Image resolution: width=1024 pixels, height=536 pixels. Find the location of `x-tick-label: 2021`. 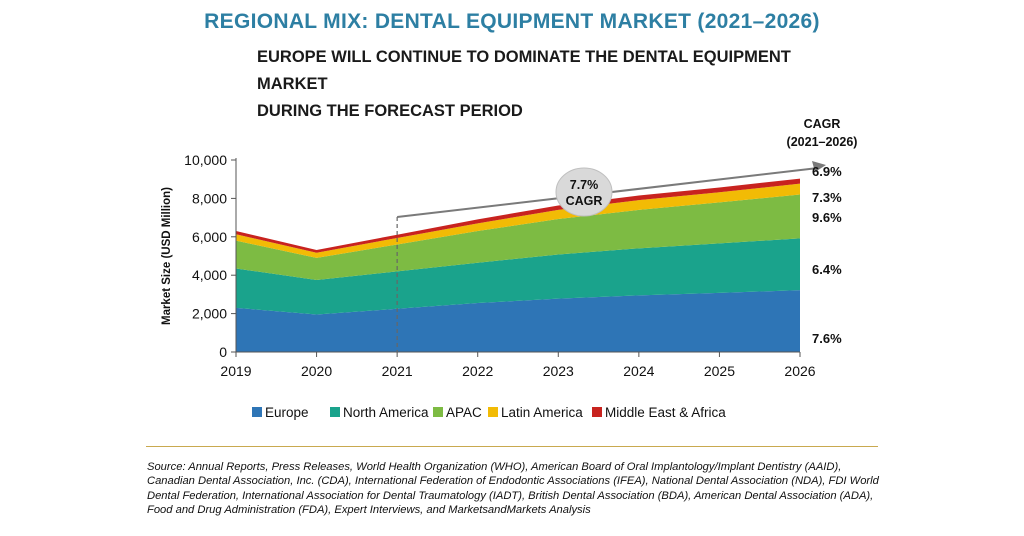

x-tick-label: 2021 is located at coordinates (397, 371).